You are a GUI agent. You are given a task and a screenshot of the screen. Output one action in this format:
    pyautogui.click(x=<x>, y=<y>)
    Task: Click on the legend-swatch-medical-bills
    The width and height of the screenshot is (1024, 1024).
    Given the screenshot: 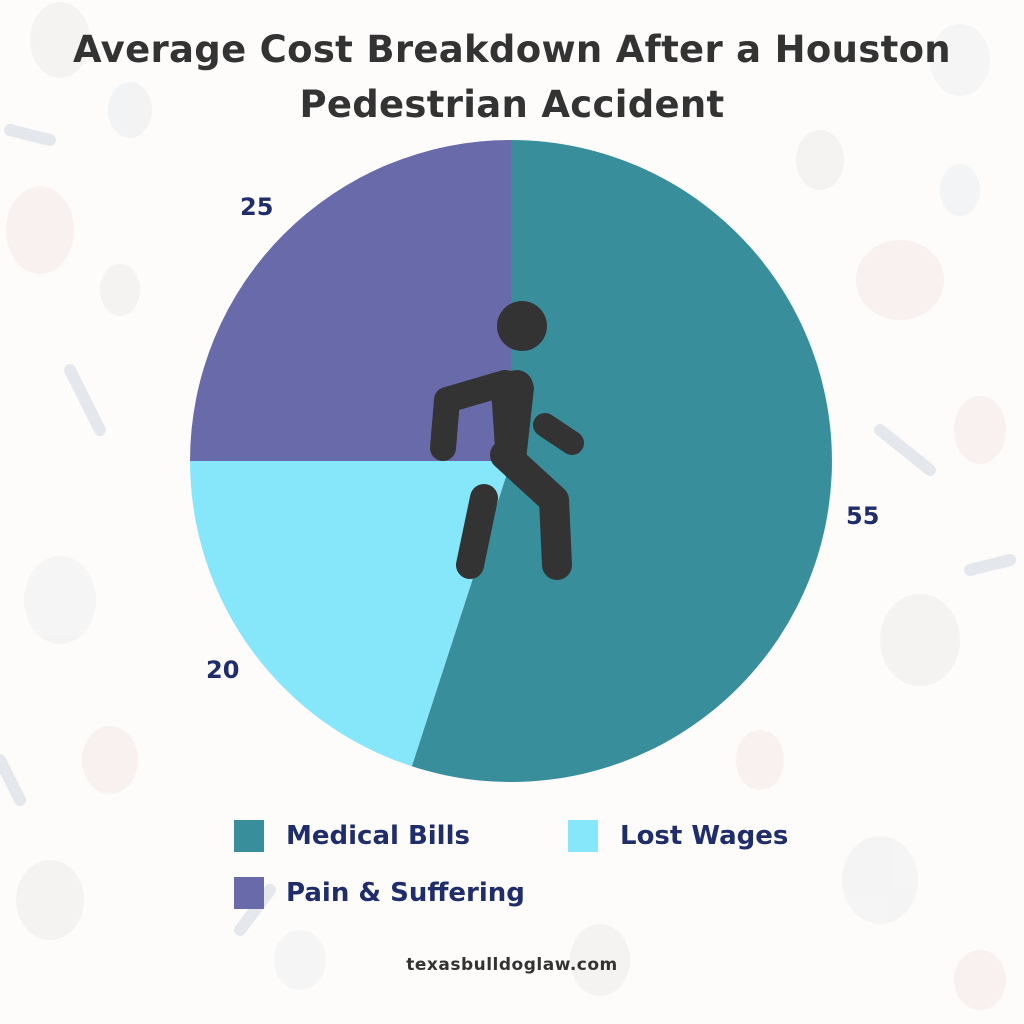 What is the action you would take?
    pyautogui.click(x=249, y=836)
    